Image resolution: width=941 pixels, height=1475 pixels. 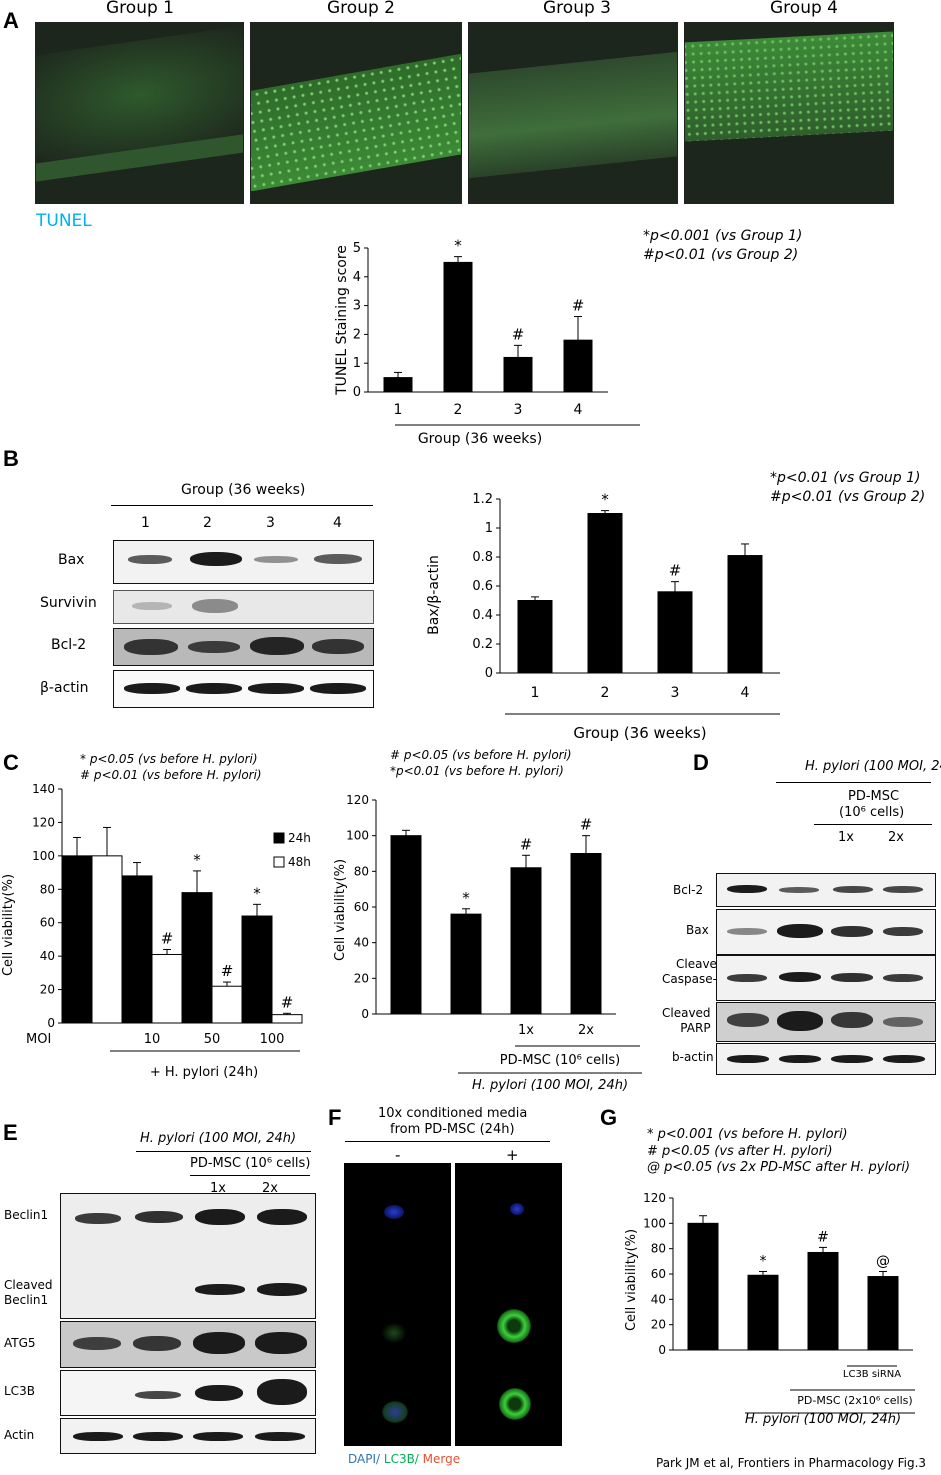 I want to click on panel-c-sig-2: # p<0.01 (vs before H. pylori), so click(x=171, y=775).